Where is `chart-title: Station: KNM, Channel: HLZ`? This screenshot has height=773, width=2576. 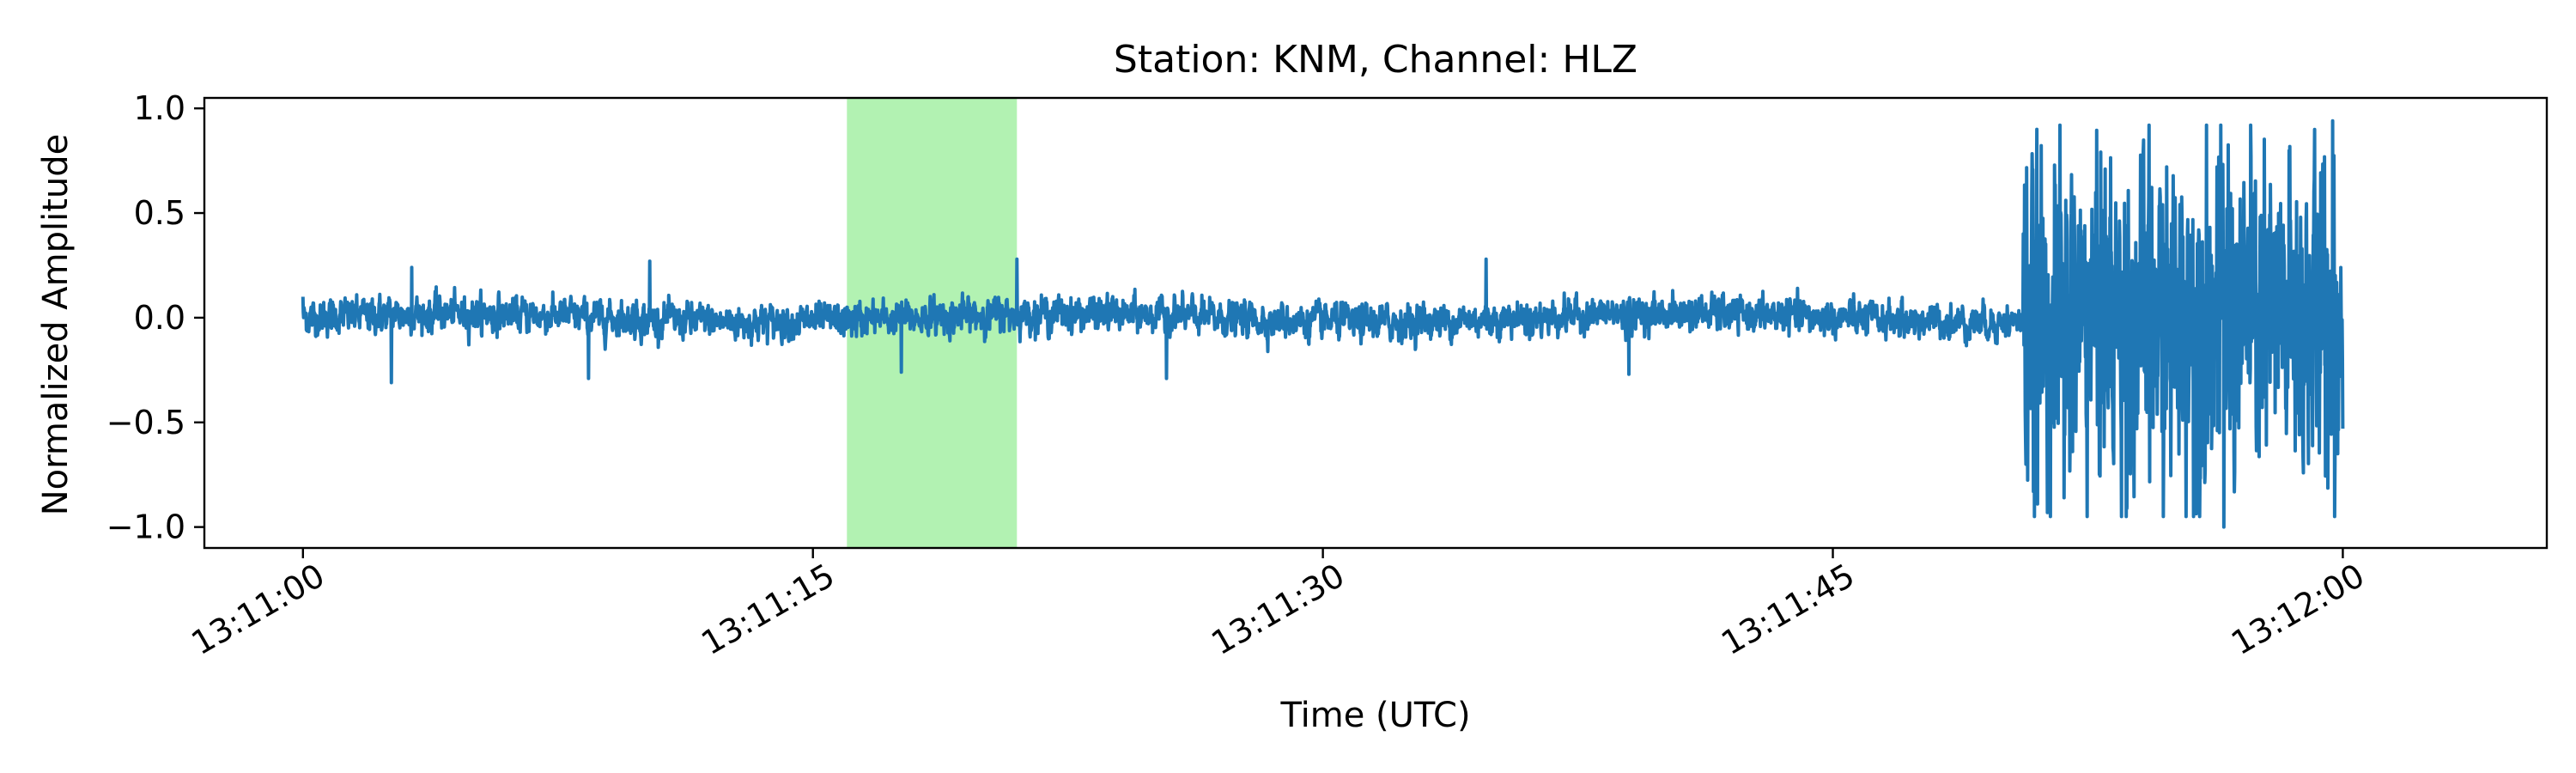
chart-title: Station: KNM, Channel: HLZ is located at coordinates (1375, 60).